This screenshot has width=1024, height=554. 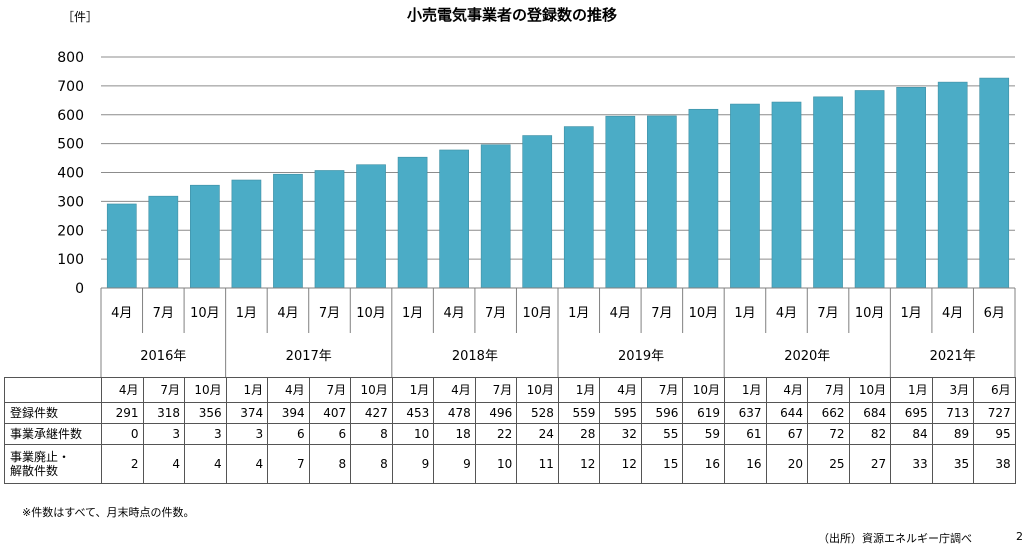 What do you see at coordinates (911, 464) in the screenshot?
I see `table-cell: 33` at bounding box center [911, 464].